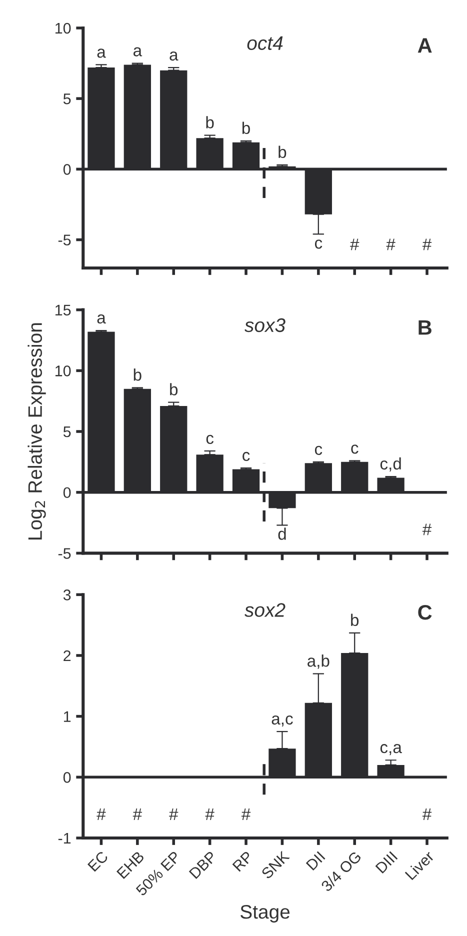 The image size is (467, 936). Describe the element at coordinates (67, 716) in the screenshot. I see `y-tick-label: 1` at that location.